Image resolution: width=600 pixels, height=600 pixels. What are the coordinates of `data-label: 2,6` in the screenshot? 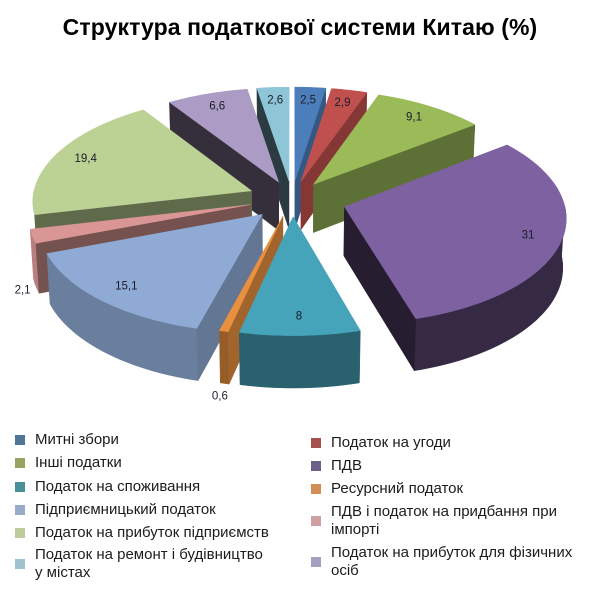 It's located at (275, 101).